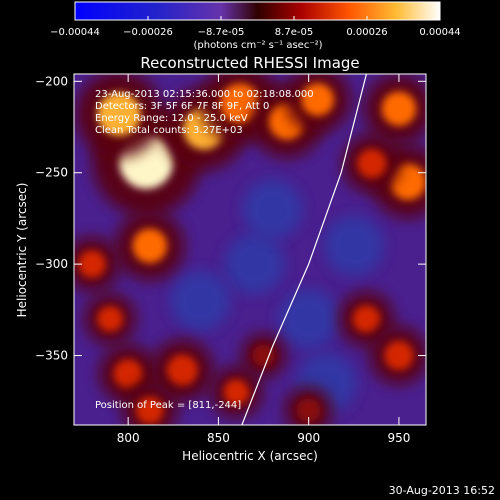  What do you see at coordinates (51, 356) in the screenshot?
I see `y-tick-label: −350` at bounding box center [51, 356].